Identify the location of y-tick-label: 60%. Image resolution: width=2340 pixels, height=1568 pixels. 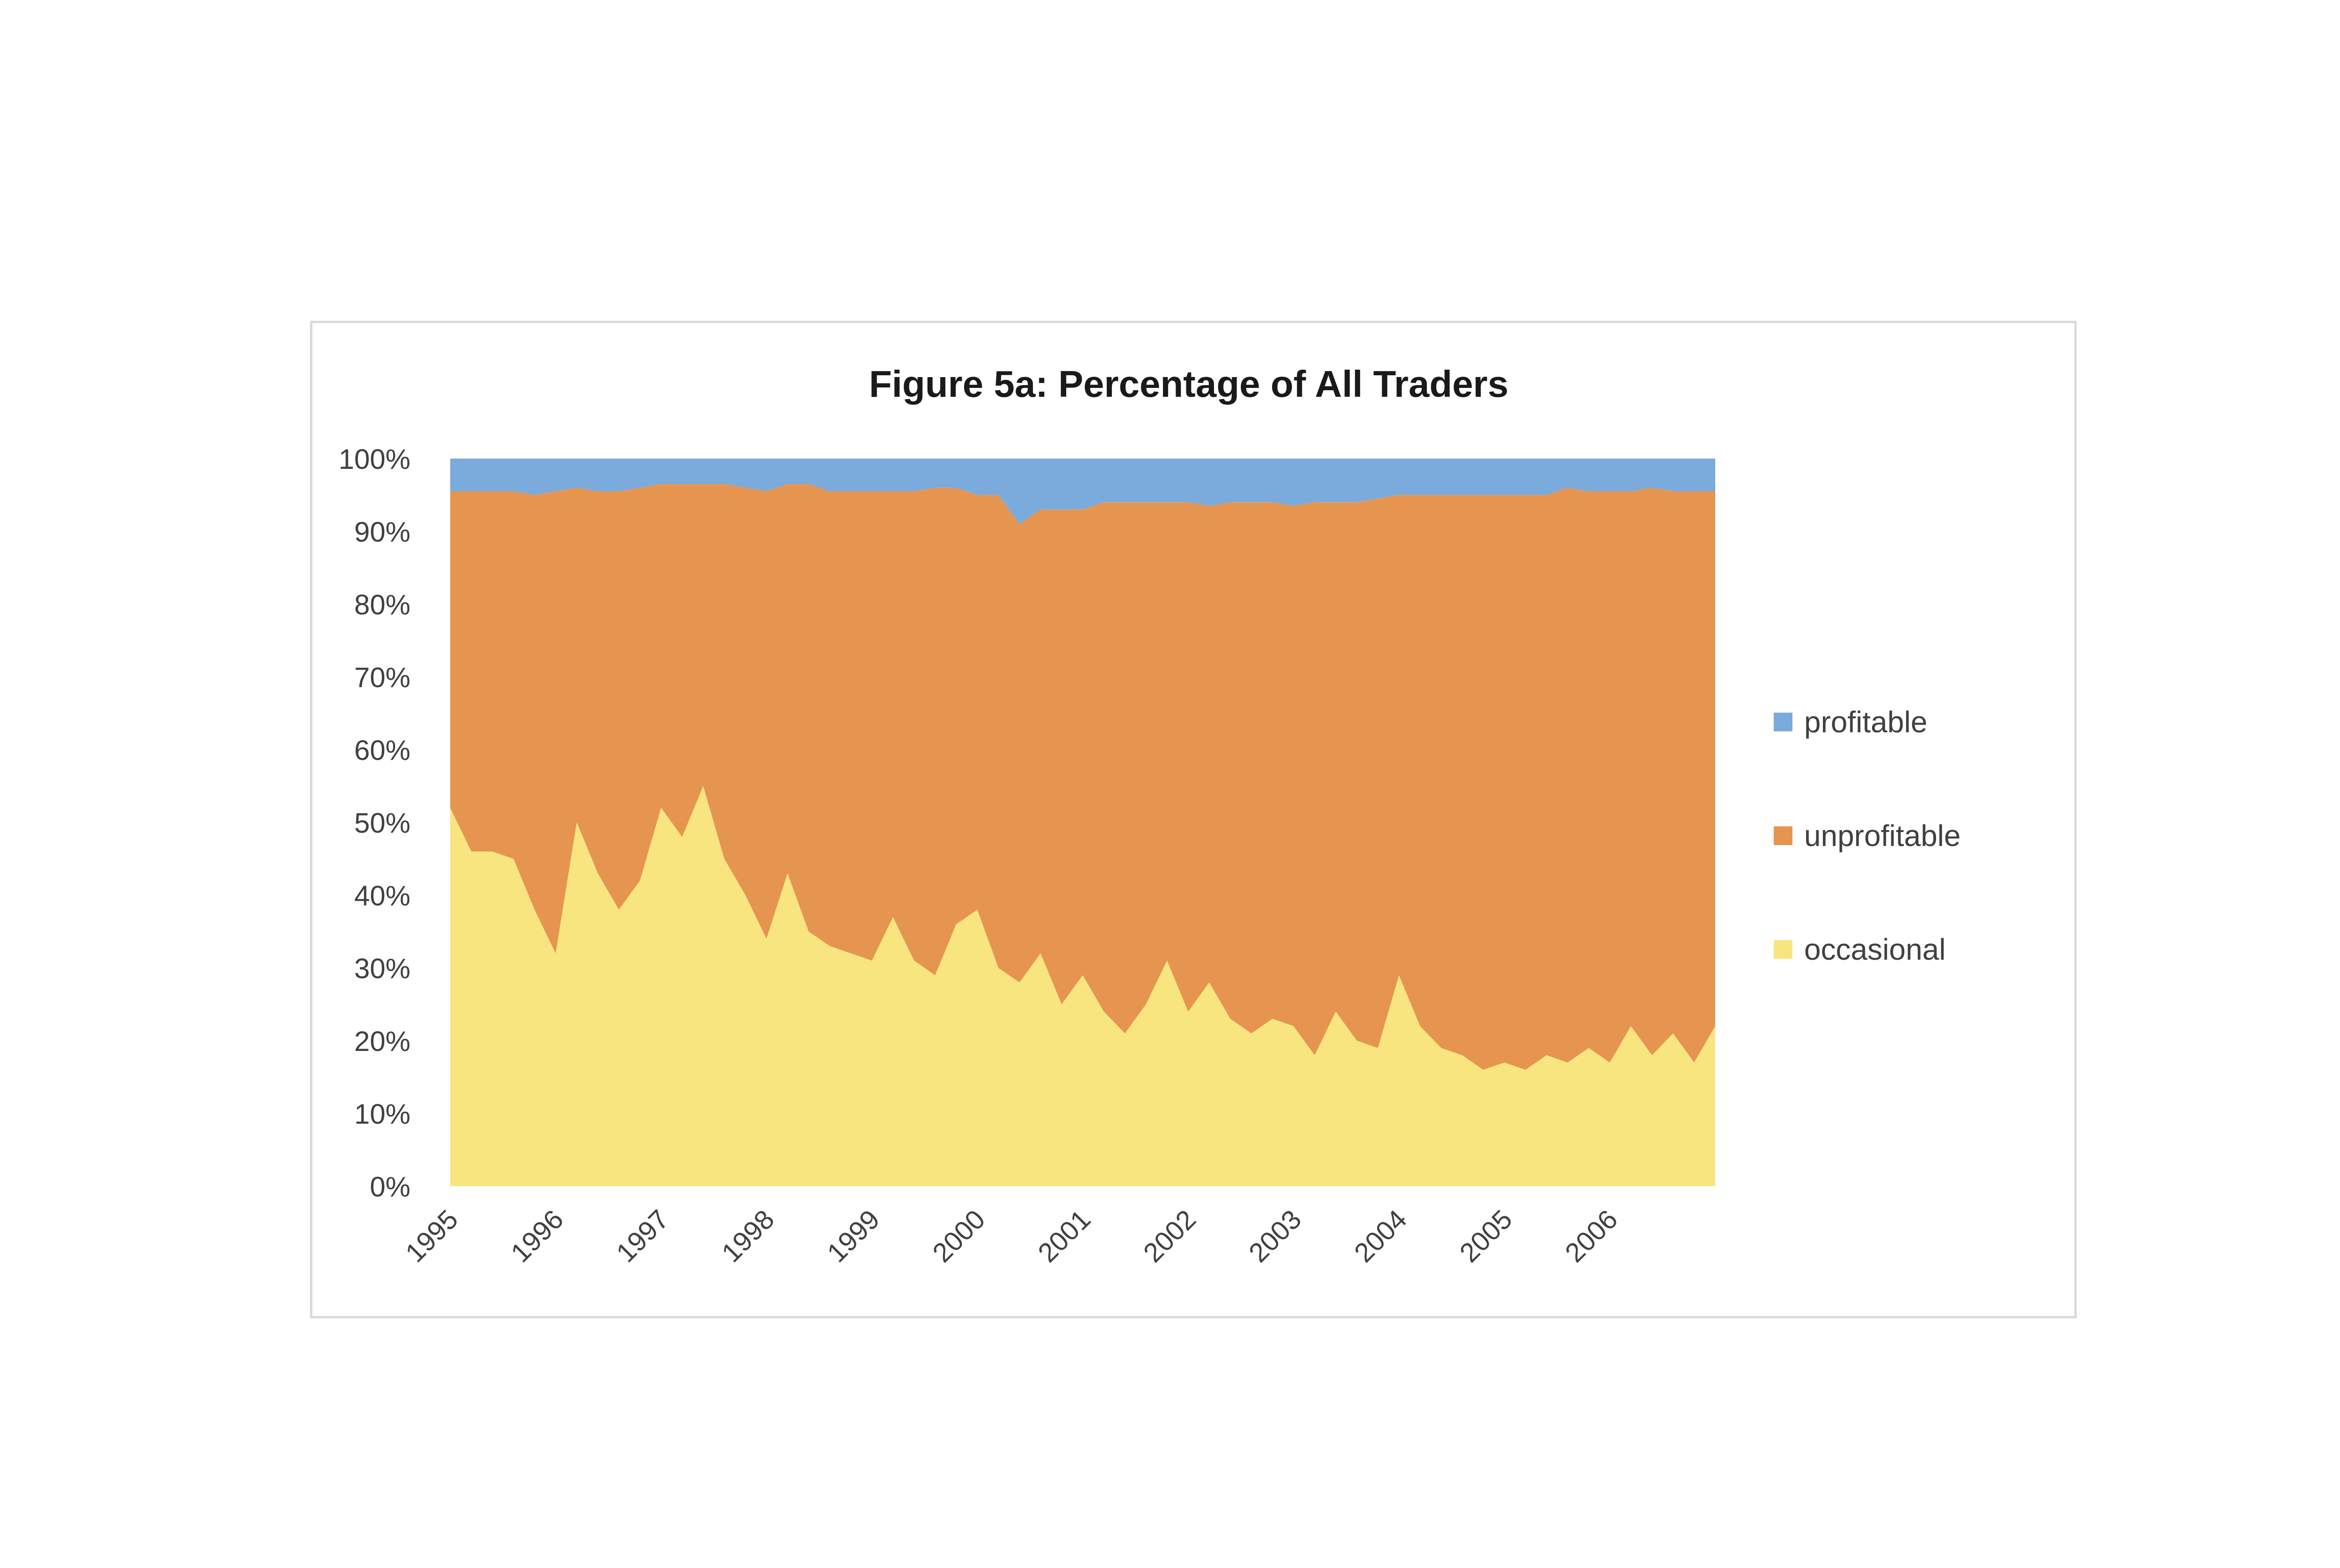
(382, 750).